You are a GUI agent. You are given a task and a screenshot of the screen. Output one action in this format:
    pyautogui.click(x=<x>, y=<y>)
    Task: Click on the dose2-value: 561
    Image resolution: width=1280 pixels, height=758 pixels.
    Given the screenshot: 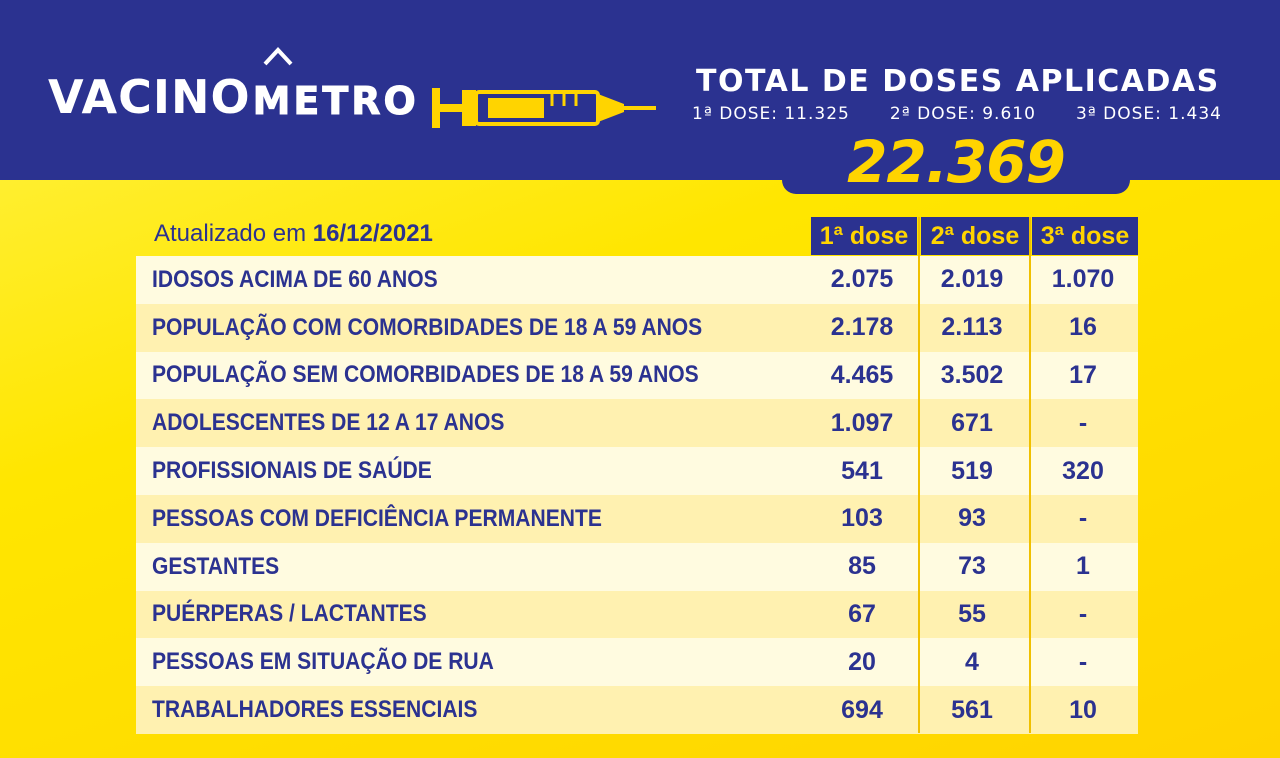 What is the action you would take?
    pyautogui.click(x=972, y=709)
    